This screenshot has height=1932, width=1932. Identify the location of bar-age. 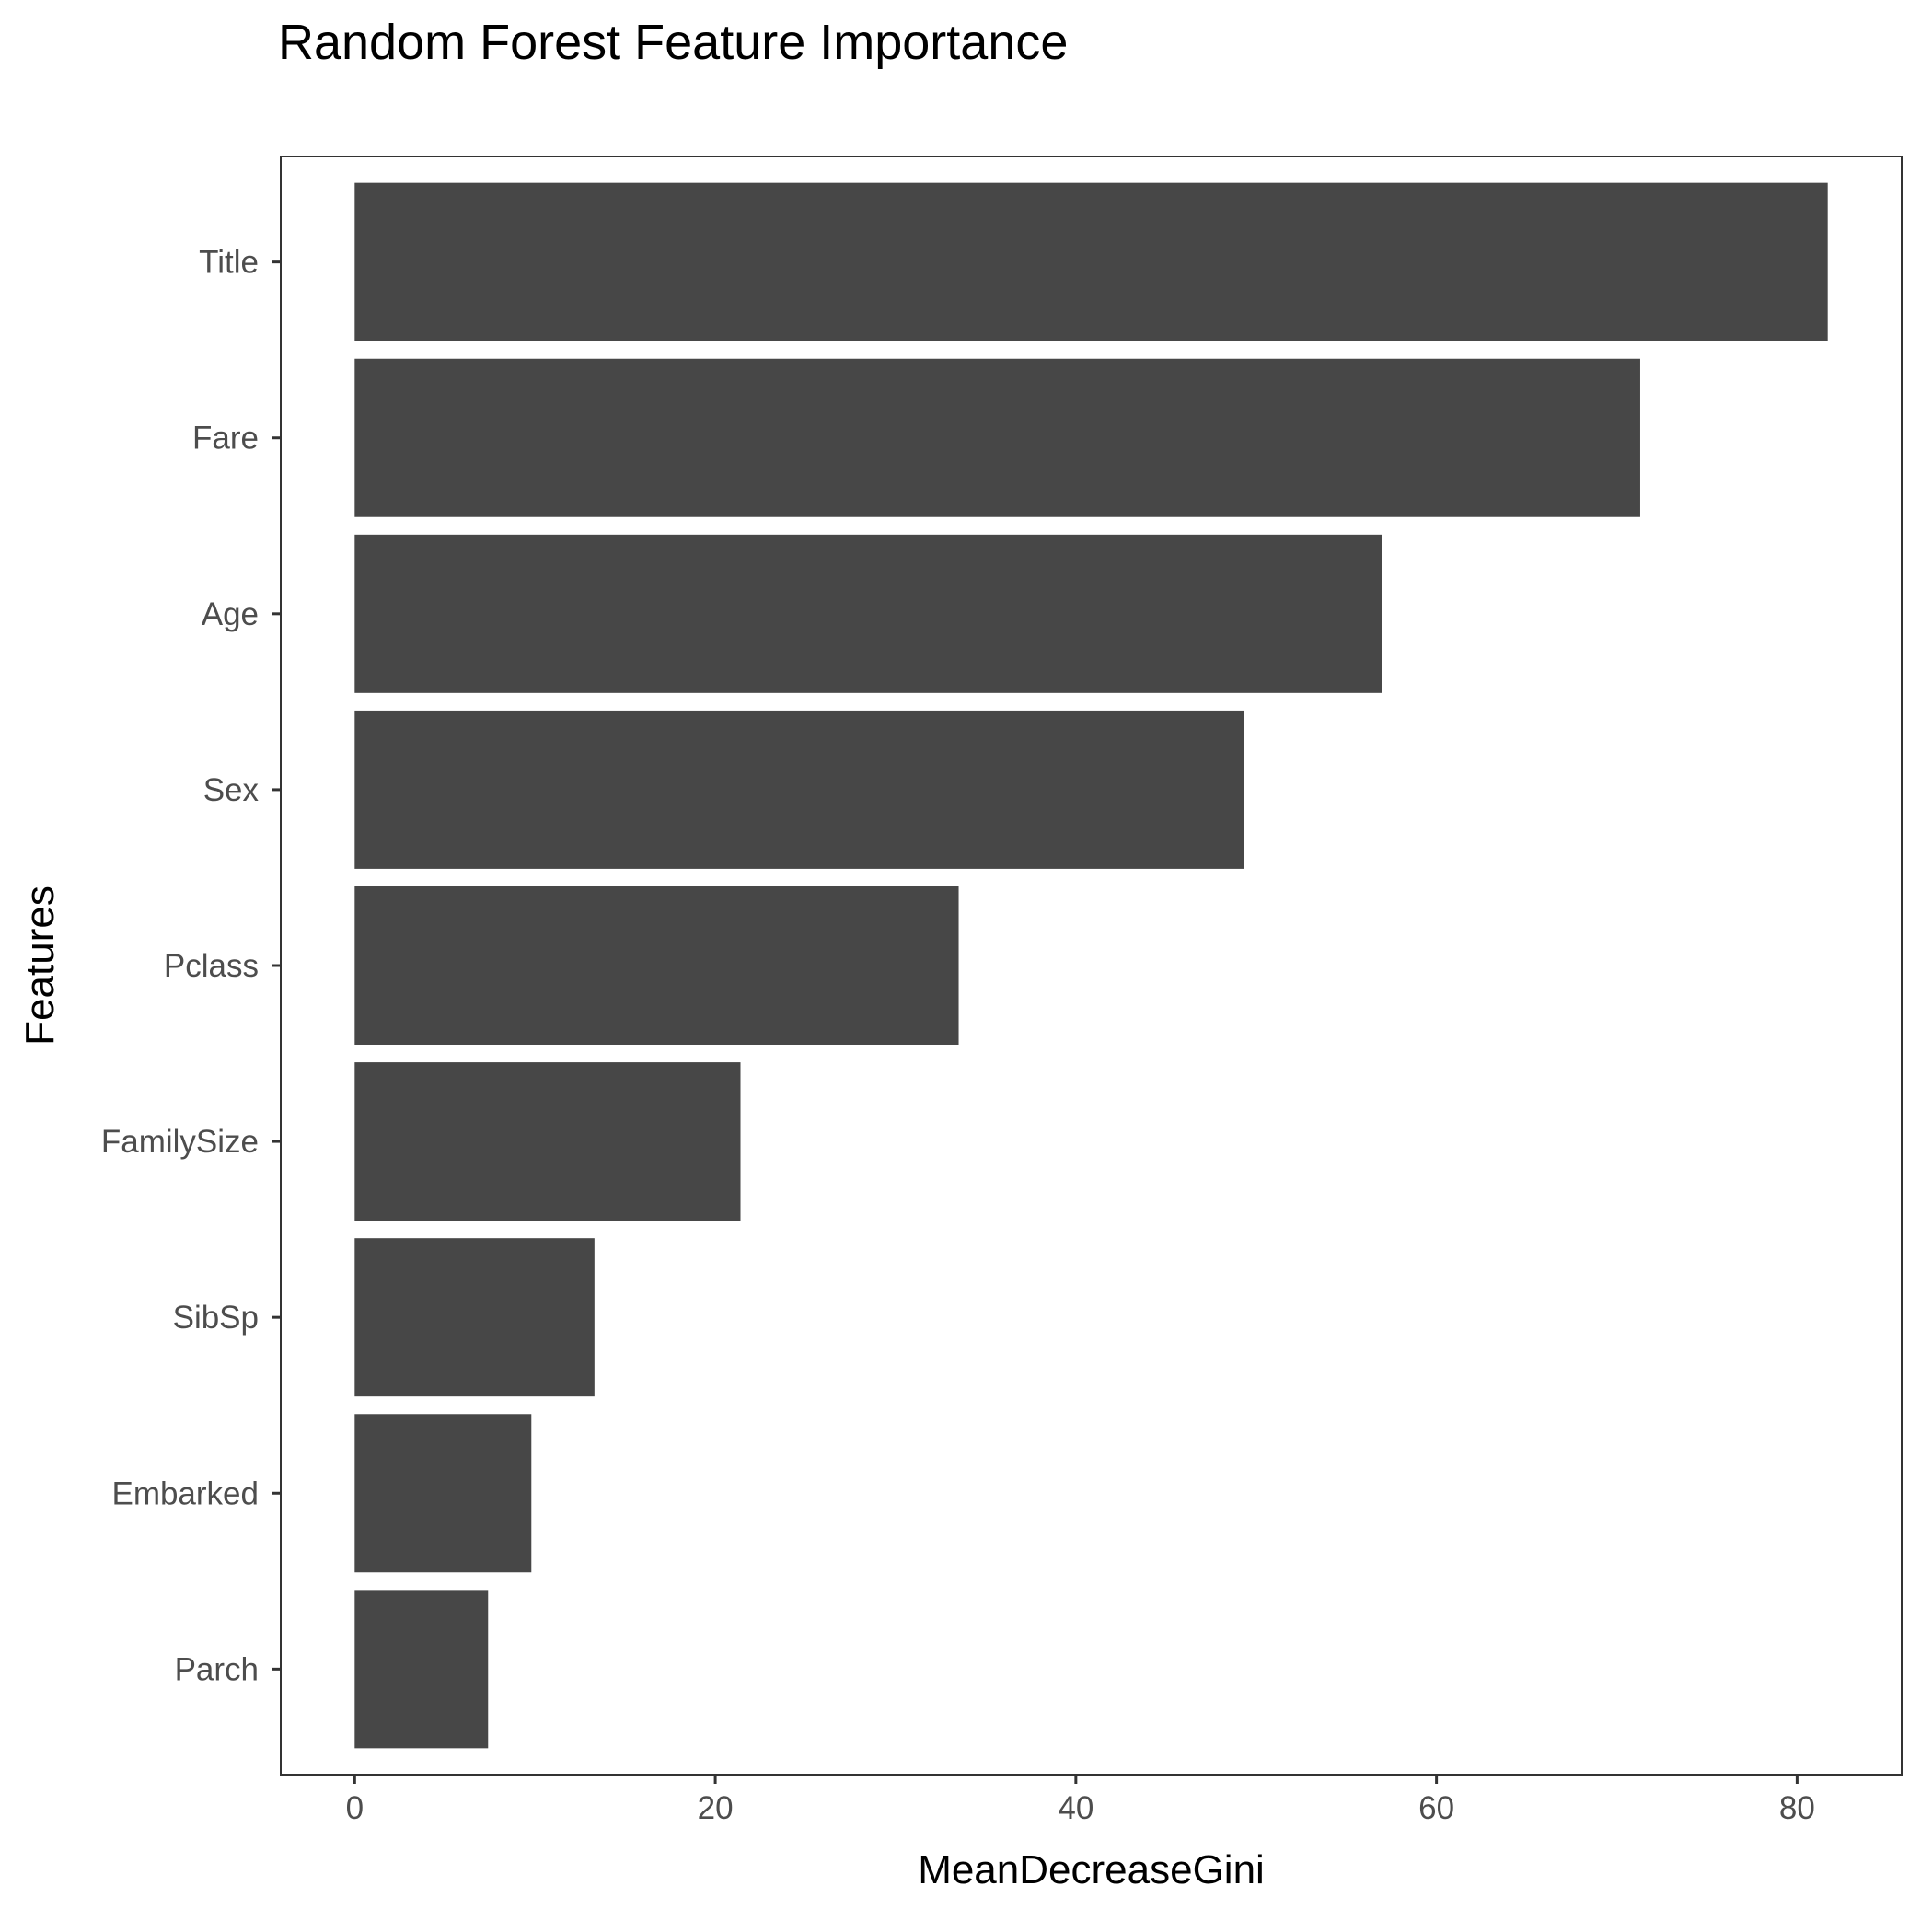
(868, 614).